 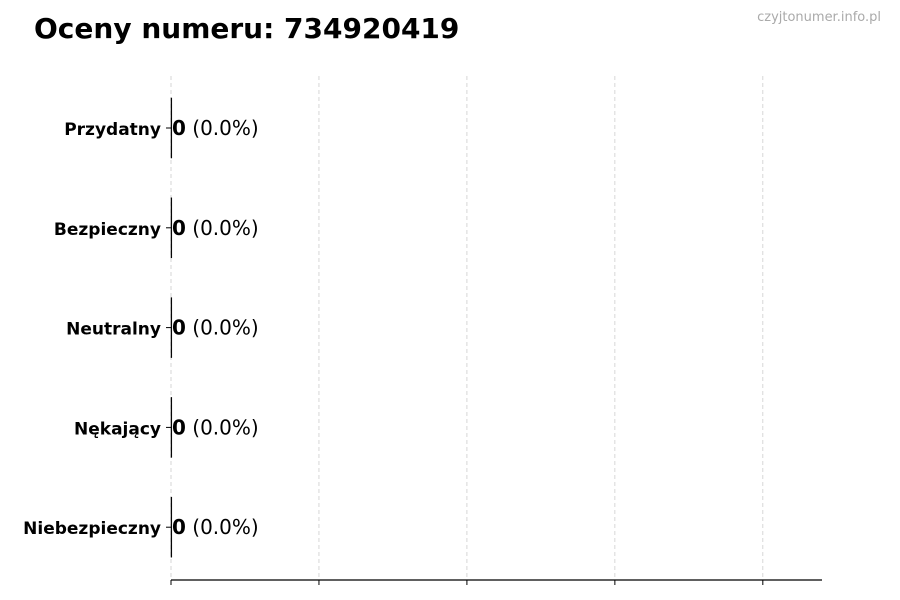 What do you see at coordinates (247, 28) in the screenshot?
I see `chart-title: Oceny numeru: 734920419` at bounding box center [247, 28].